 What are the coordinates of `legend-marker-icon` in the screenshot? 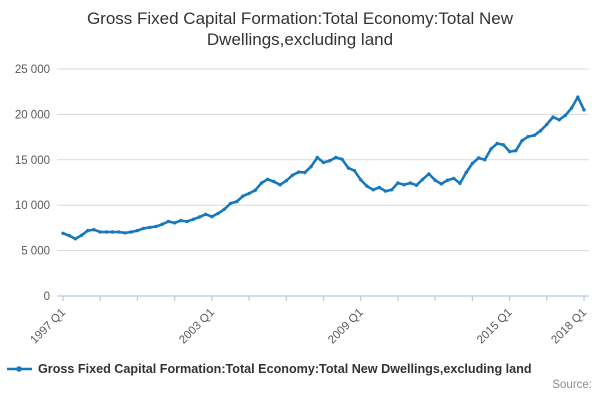 It's located at (19, 369).